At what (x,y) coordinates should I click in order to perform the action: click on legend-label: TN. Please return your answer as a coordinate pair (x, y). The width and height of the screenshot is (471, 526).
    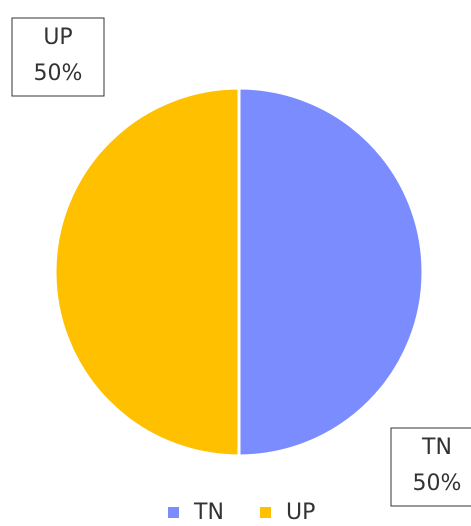
    Looking at the image, I should click on (208, 512).